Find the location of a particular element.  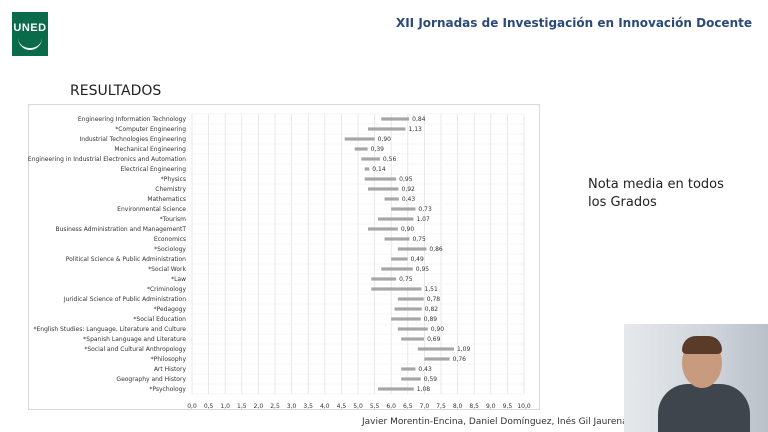

value-label: 0,76 is located at coordinates (460, 359).